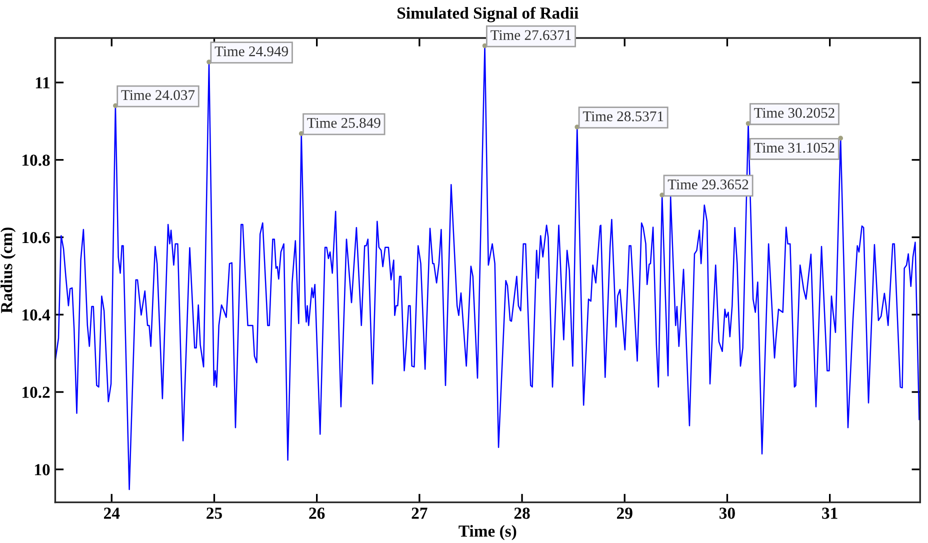 The width and height of the screenshot is (928, 543). I want to click on y-tick-label: 10.4, so click(36, 315).